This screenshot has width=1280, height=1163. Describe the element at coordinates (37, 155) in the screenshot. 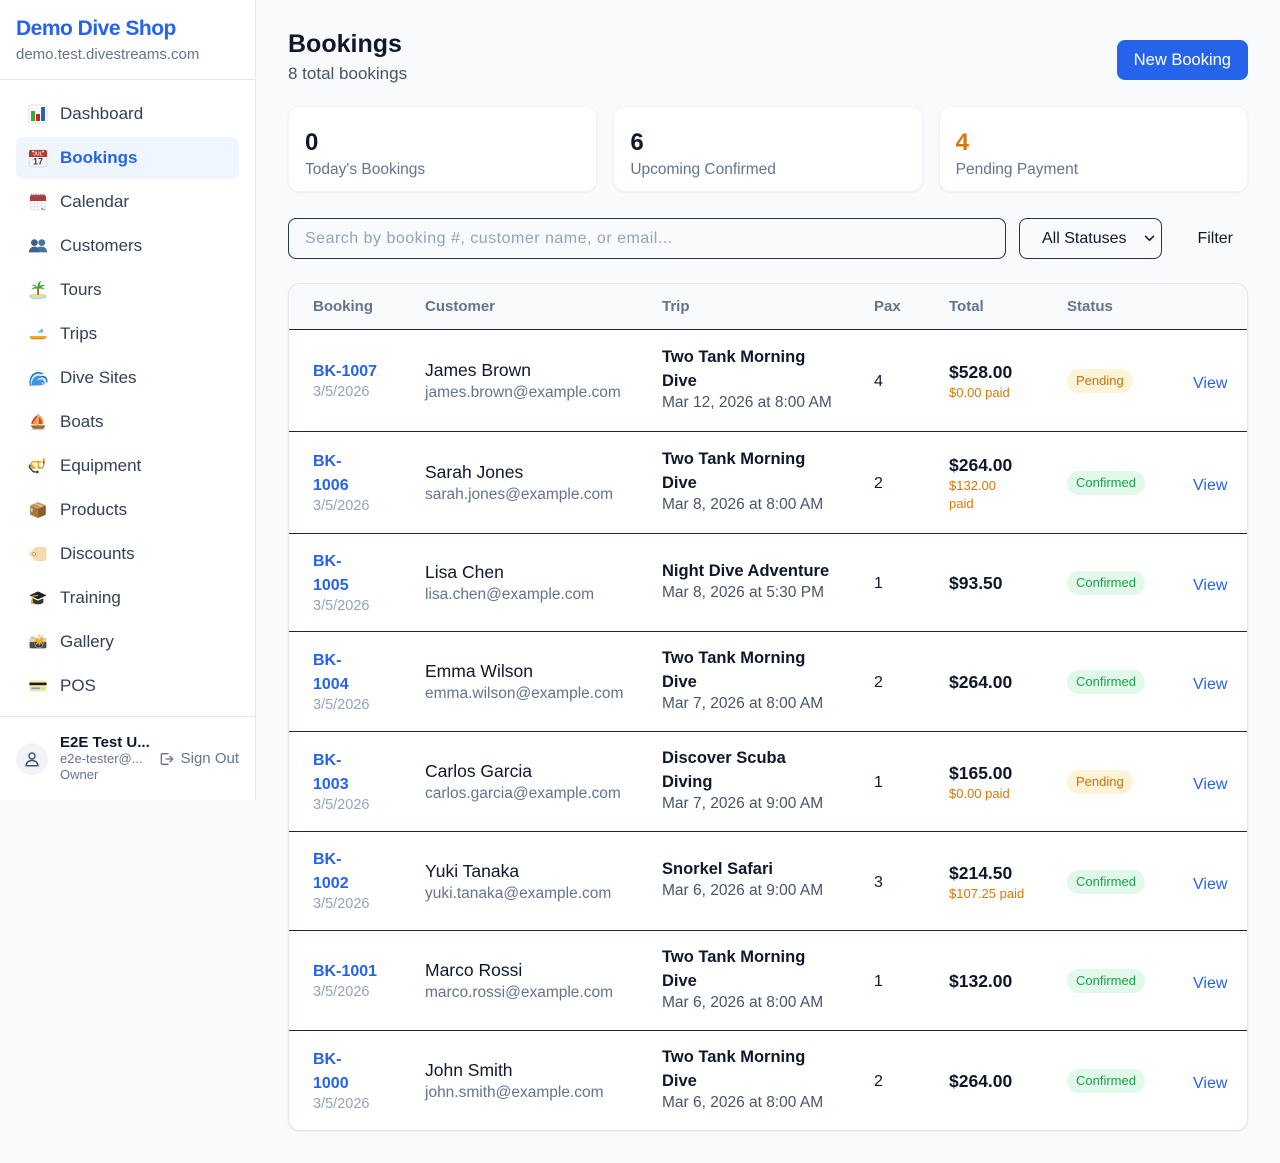

I see `svg-text: JUL` at that location.